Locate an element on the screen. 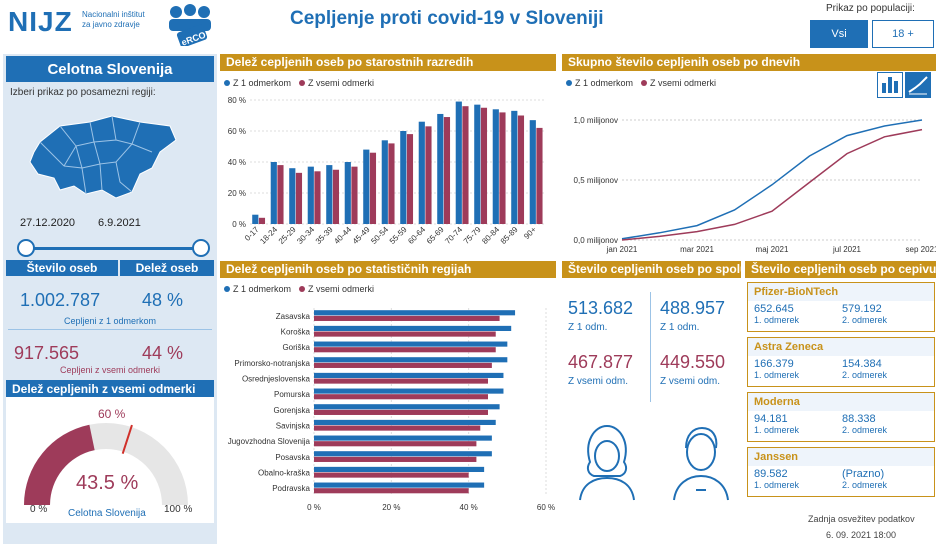 Image resolution: width=940 pixels, height=544 pixels. date-slider-track is located at coordinates (114, 248).